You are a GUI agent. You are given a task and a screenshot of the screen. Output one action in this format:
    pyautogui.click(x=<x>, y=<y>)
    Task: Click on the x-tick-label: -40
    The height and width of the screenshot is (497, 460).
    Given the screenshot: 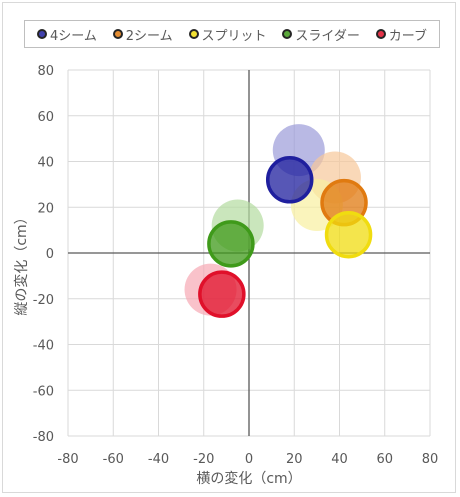 What is the action you would take?
    pyautogui.click(x=158, y=459)
    